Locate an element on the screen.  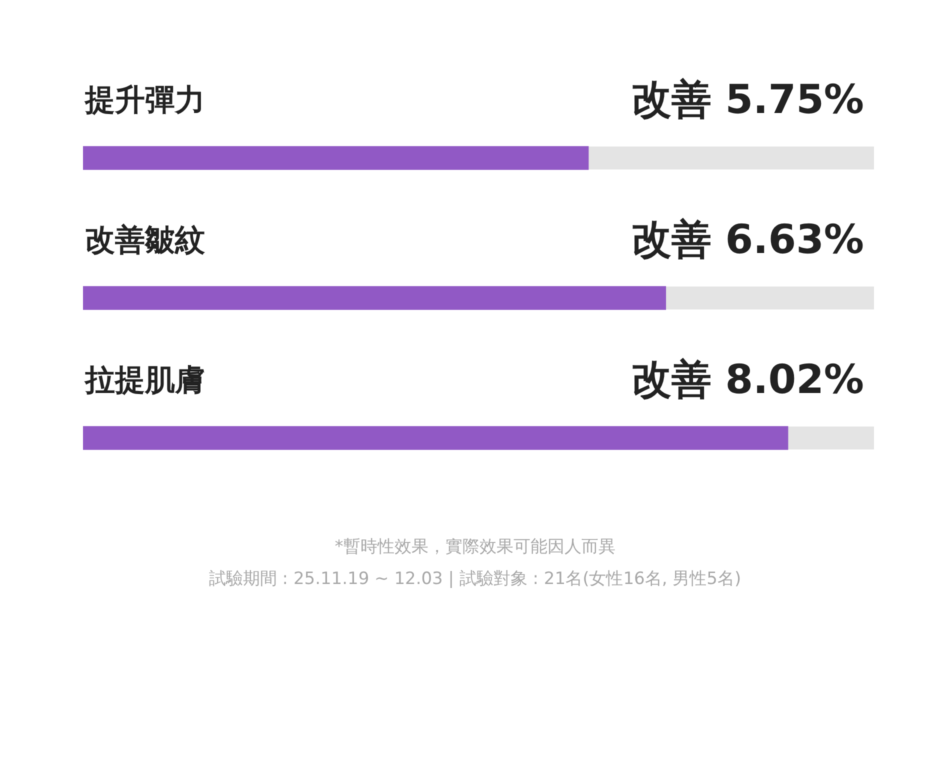
y-tick-label: 拉提肌膚 is located at coordinates (144, 380).